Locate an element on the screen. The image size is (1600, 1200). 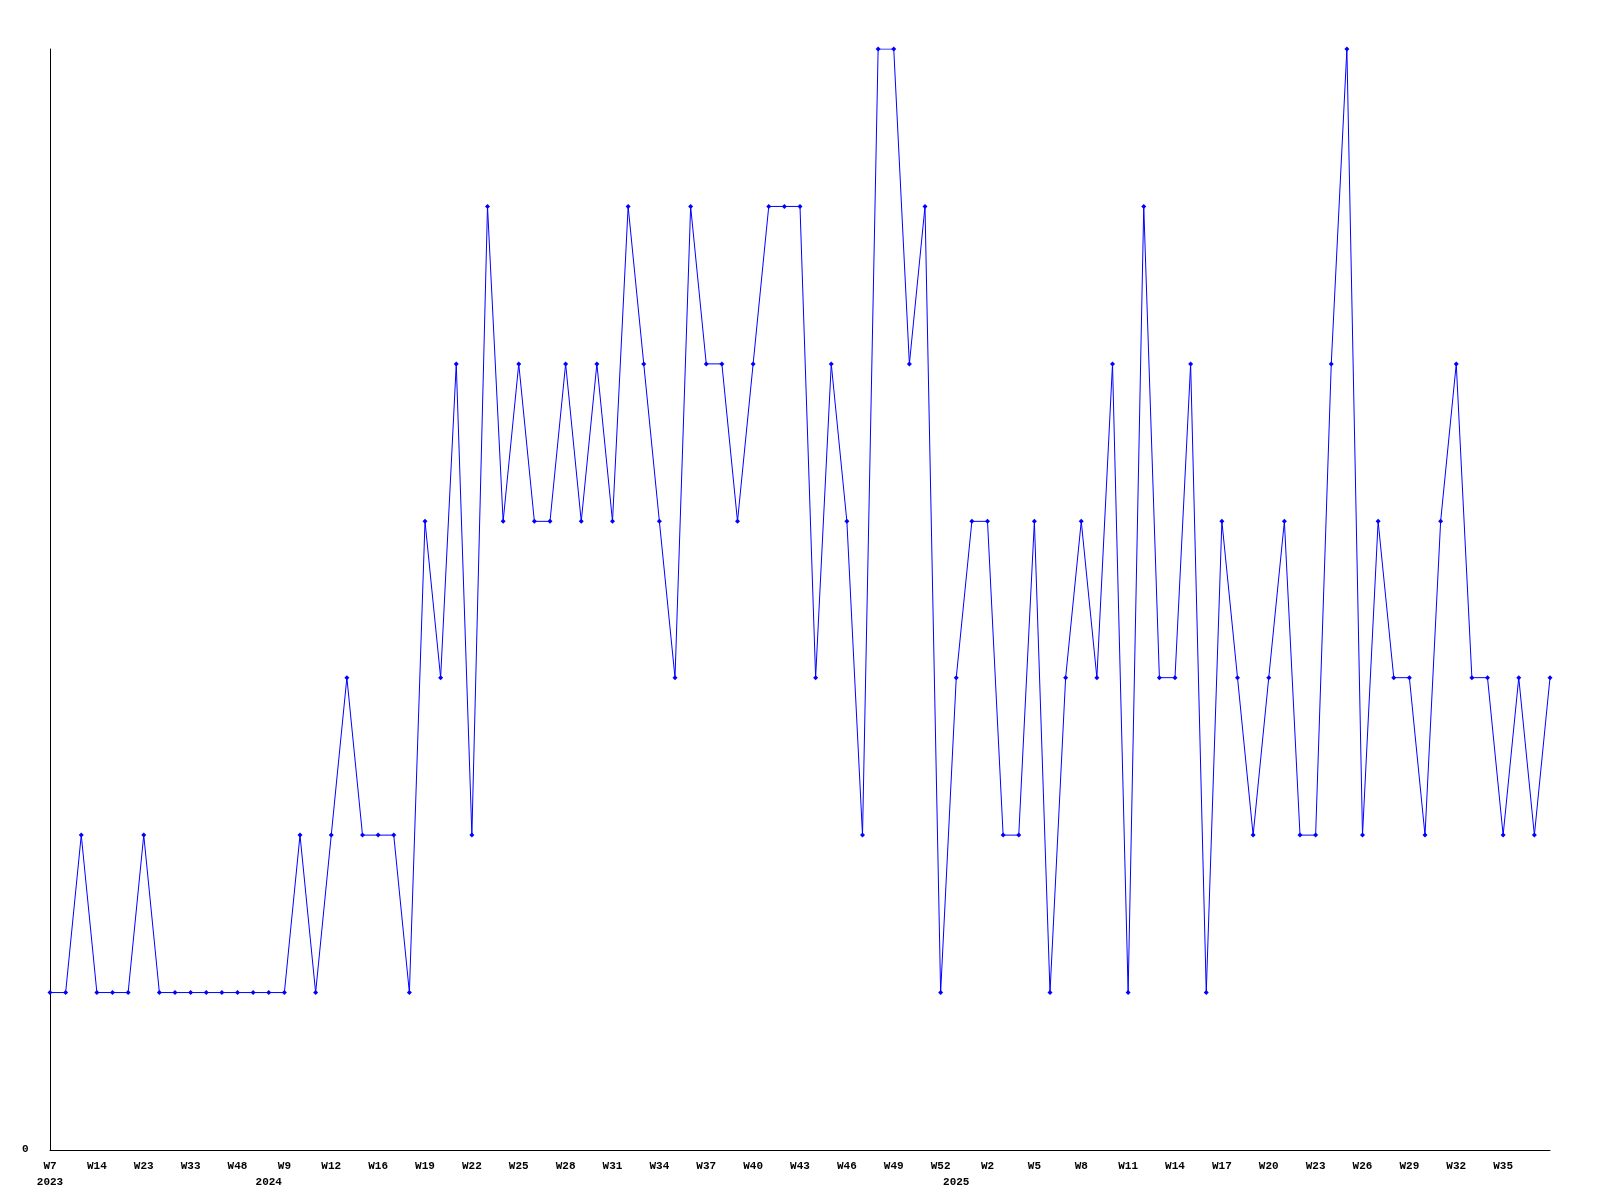
x-tick-label: W31 is located at coordinates (612, 1166).